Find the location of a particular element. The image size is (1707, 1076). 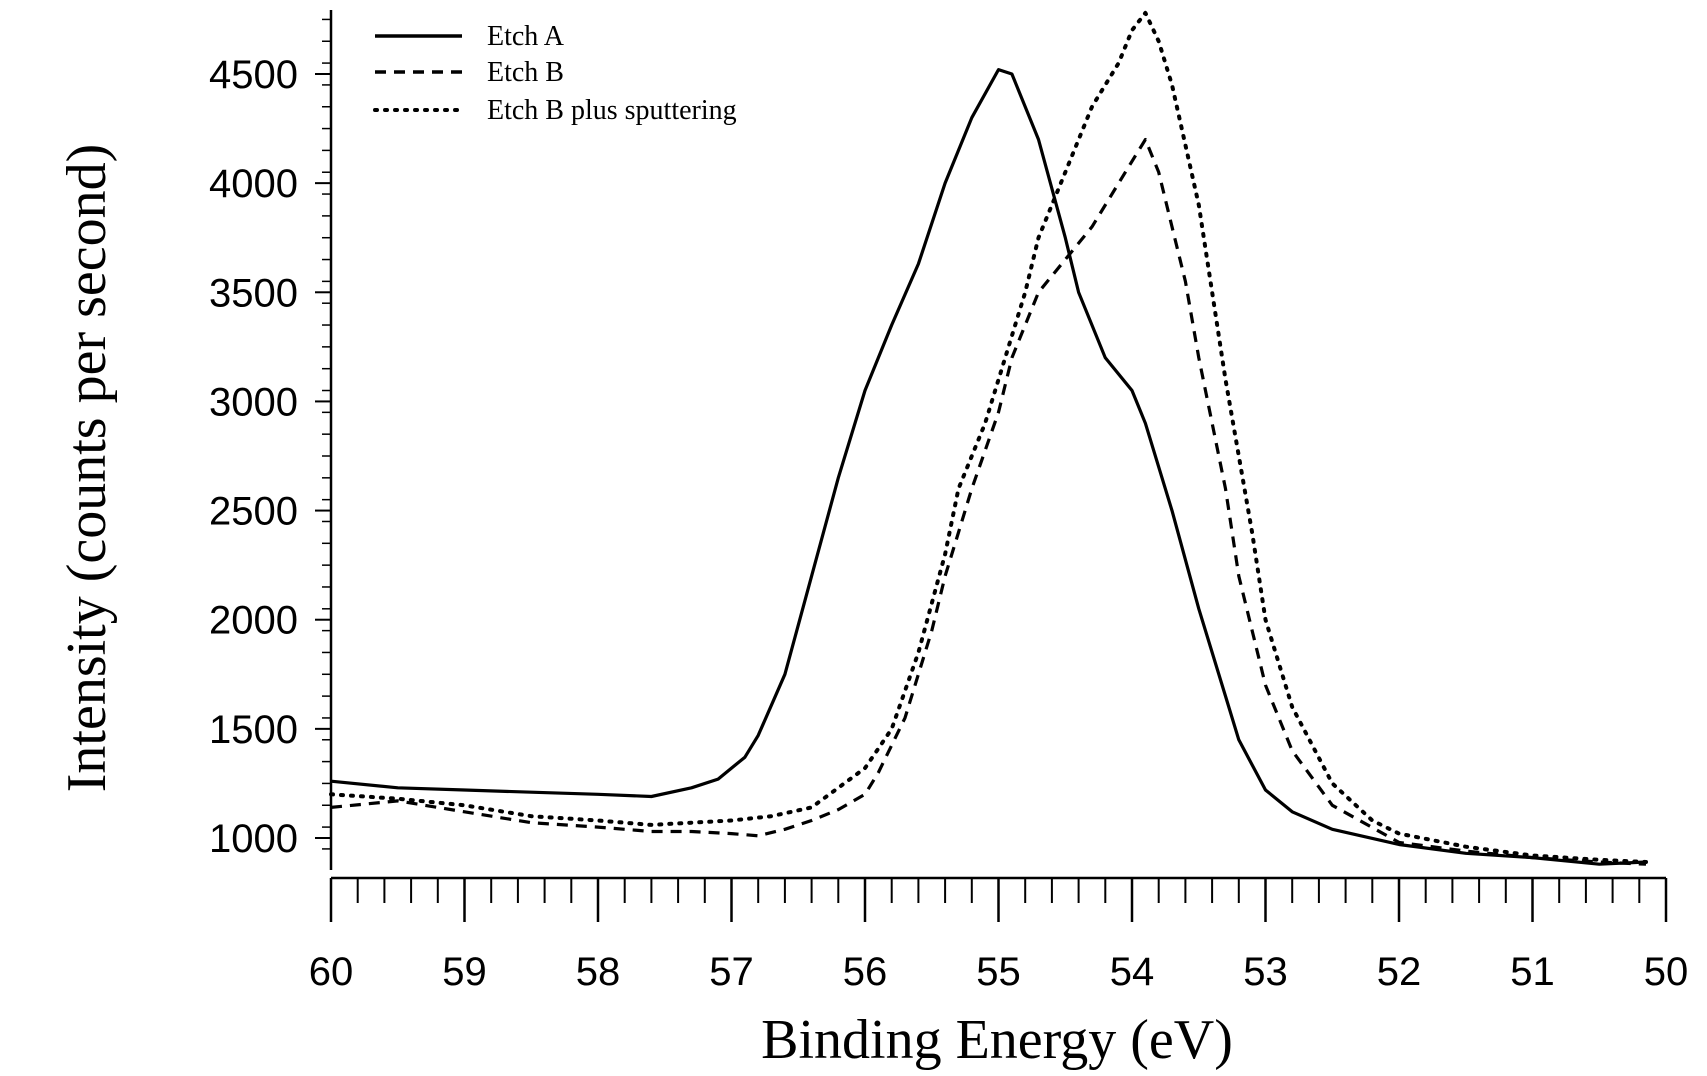

y-tick-label: 3000 is located at coordinates (253, 402).